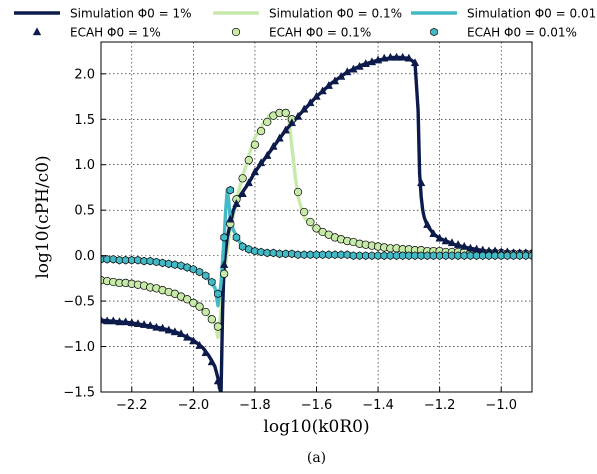 The image size is (597, 474). I want to click on y-tick-label: −1.0, so click(79, 347).